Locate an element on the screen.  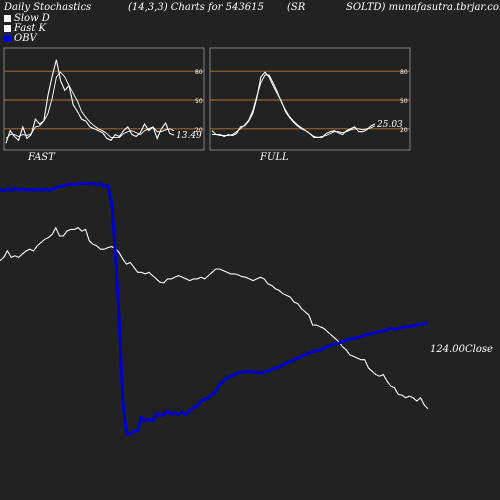
legend-fast-k: Fast K is located at coordinates (25, 28).